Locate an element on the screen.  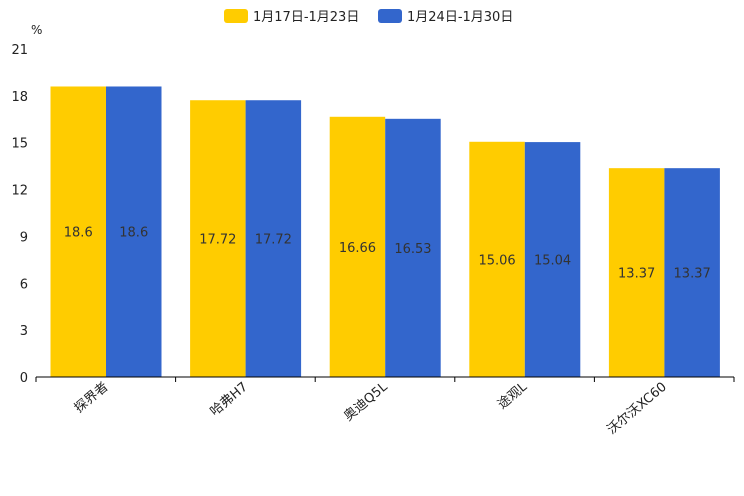
x-tick-label: 沃尔沃XC60 is located at coordinates (637, 409).